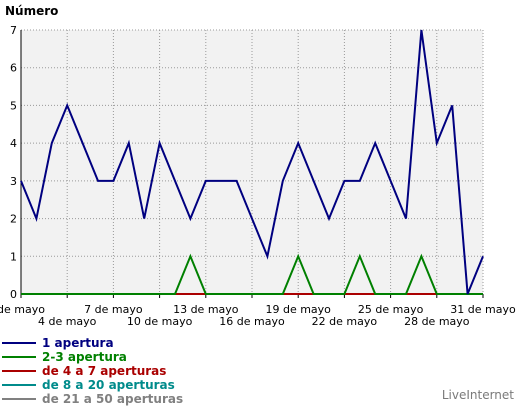  Describe the element at coordinates (160, 321) in the screenshot. I see `x-tick-label: 10 de mayo` at that location.